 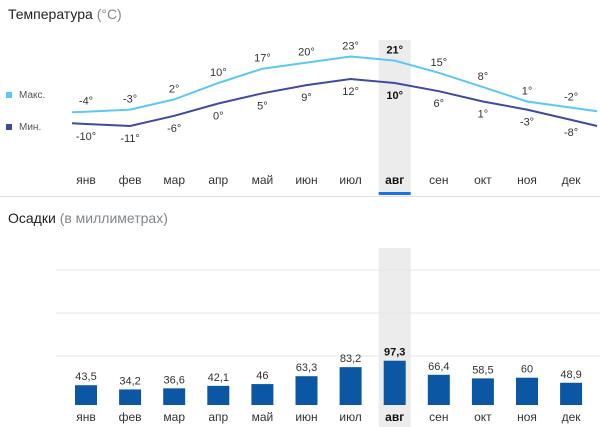 What do you see at coordinates (130, 180) in the screenshot?
I see `temp-month-label: фев` at bounding box center [130, 180].